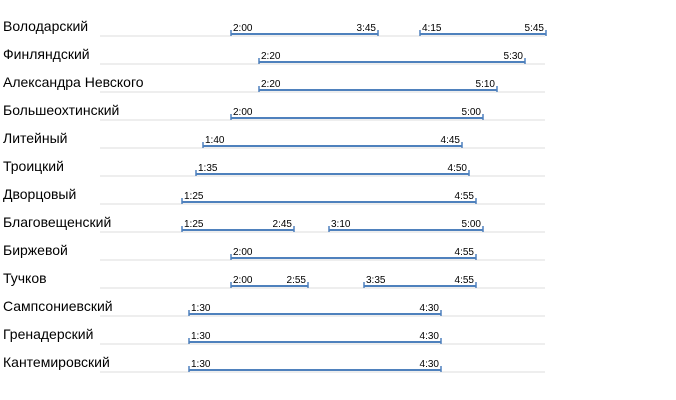 This screenshot has height=400, width=676. I want to click on row-label: Кантемировский, so click(56, 362).